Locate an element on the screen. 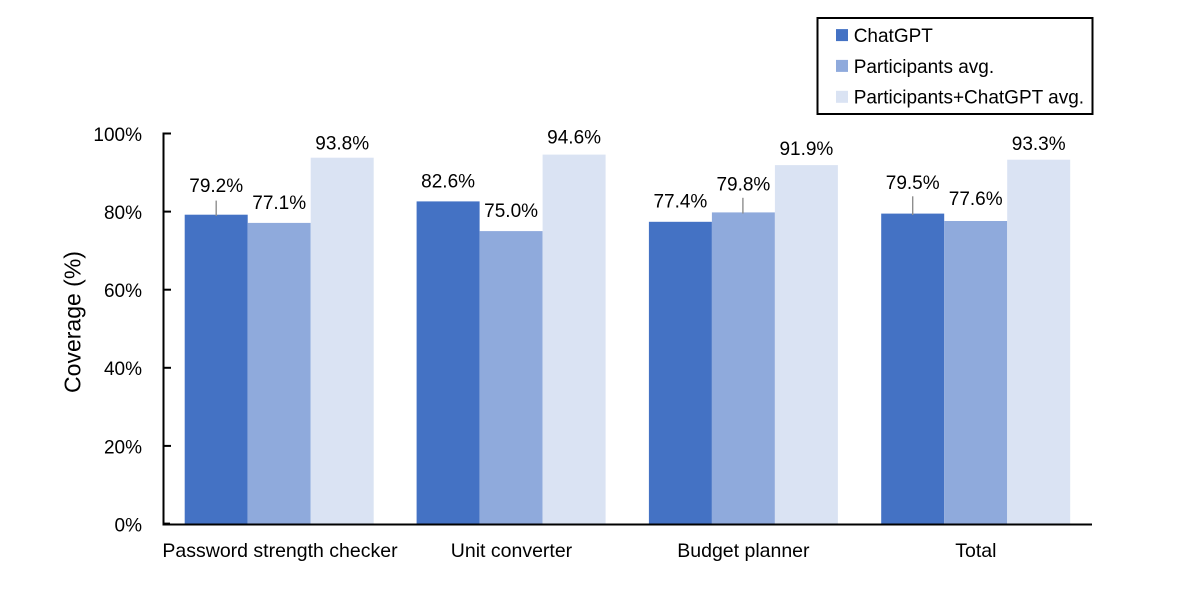  svg-text: 80% is located at coordinates (123, 213).